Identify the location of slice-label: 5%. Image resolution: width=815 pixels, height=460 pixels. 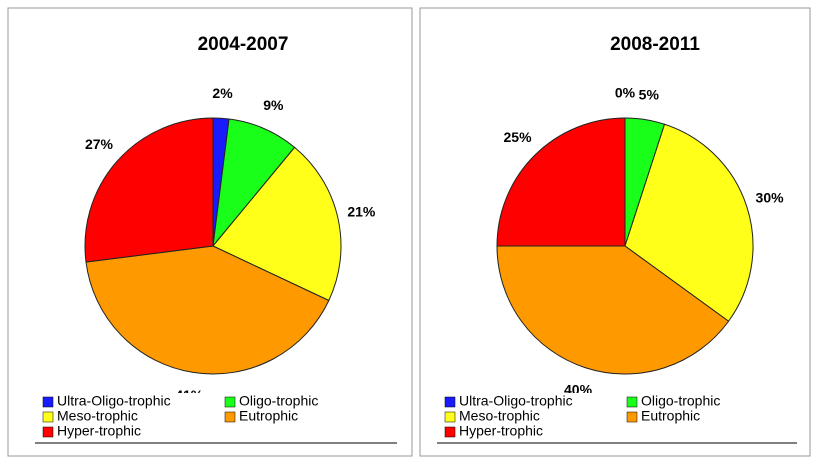
(649, 95).